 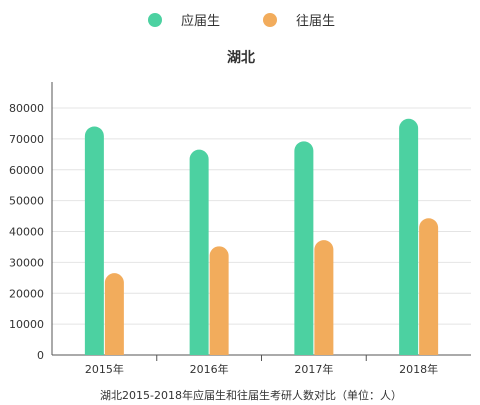 I want to click on x-tick-label: 2017年, so click(x=313, y=369).